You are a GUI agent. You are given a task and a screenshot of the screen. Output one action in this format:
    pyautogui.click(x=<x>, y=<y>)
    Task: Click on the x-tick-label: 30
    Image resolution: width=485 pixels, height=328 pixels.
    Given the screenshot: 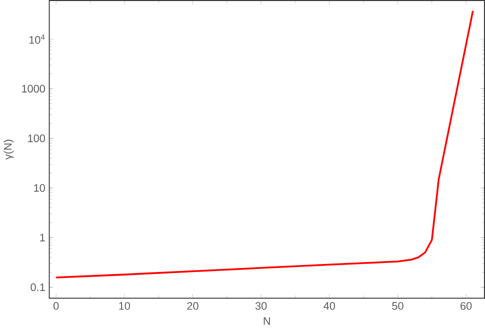 What is the action you would take?
    pyautogui.click(x=261, y=306)
    